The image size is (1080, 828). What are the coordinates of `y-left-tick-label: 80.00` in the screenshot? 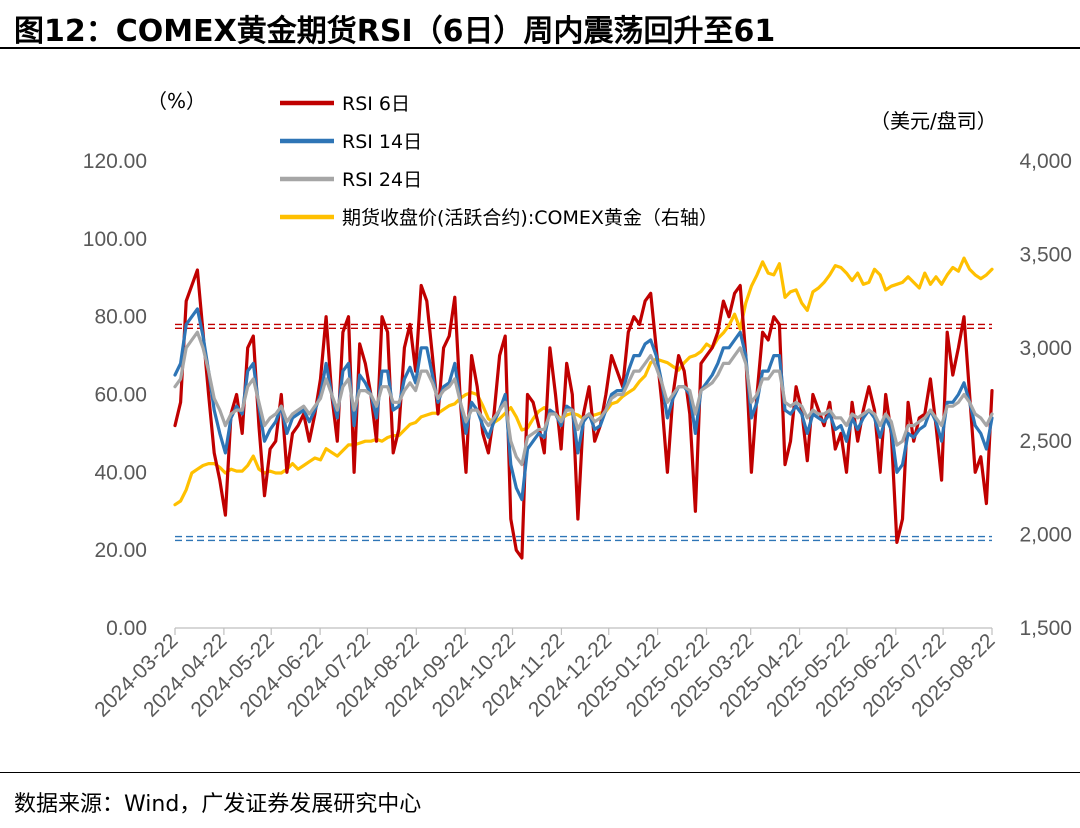 It's located at (120, 317).